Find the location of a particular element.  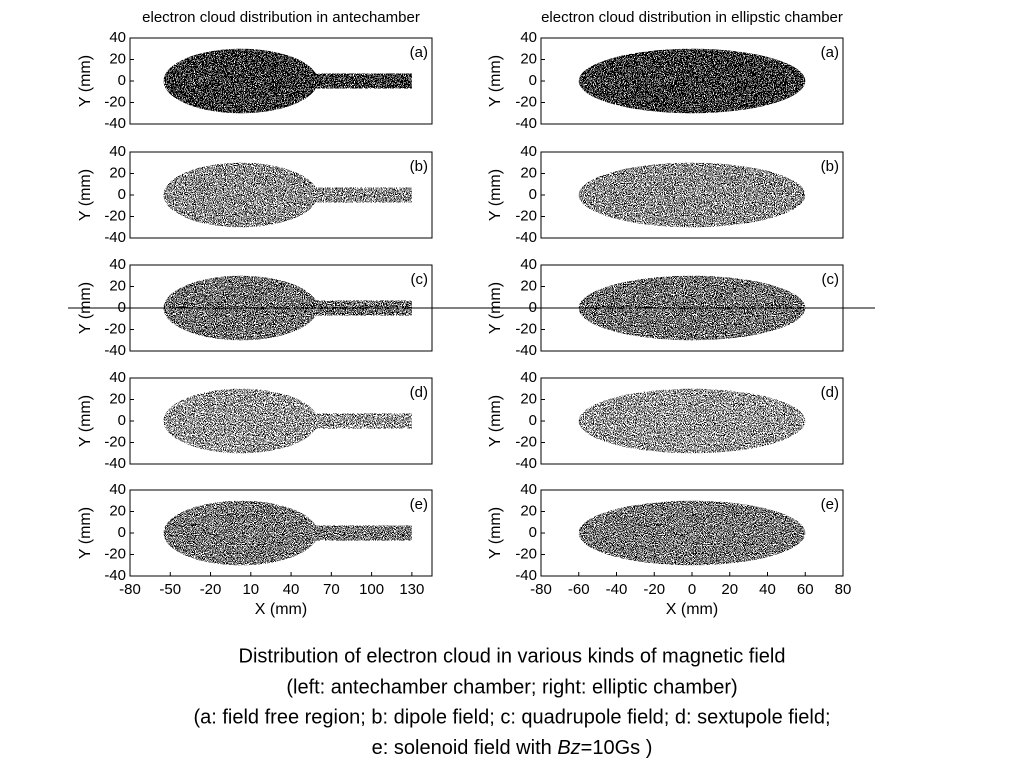

x-tick-label: 70 is located at coordinates (331, 589).